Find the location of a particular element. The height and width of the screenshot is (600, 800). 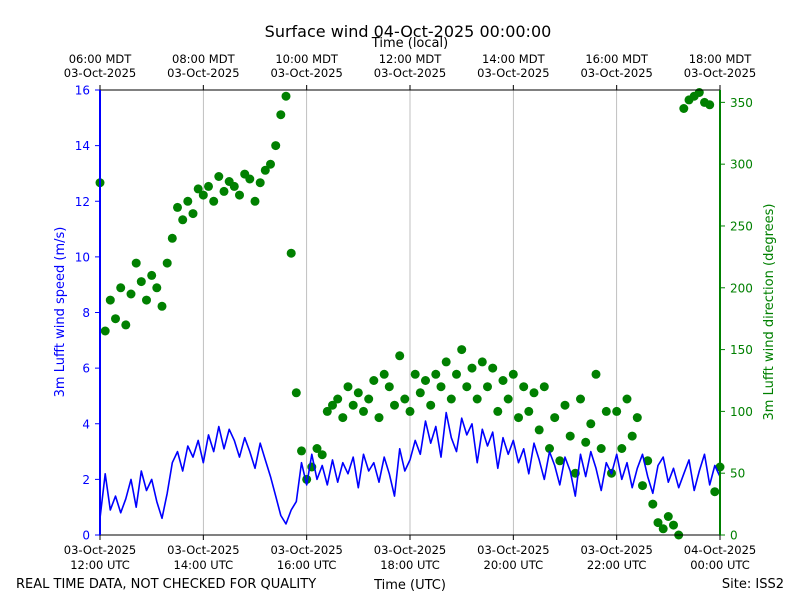

top-tick-date-0: 03-Oct-2025 is located at coordinates (100, 73).